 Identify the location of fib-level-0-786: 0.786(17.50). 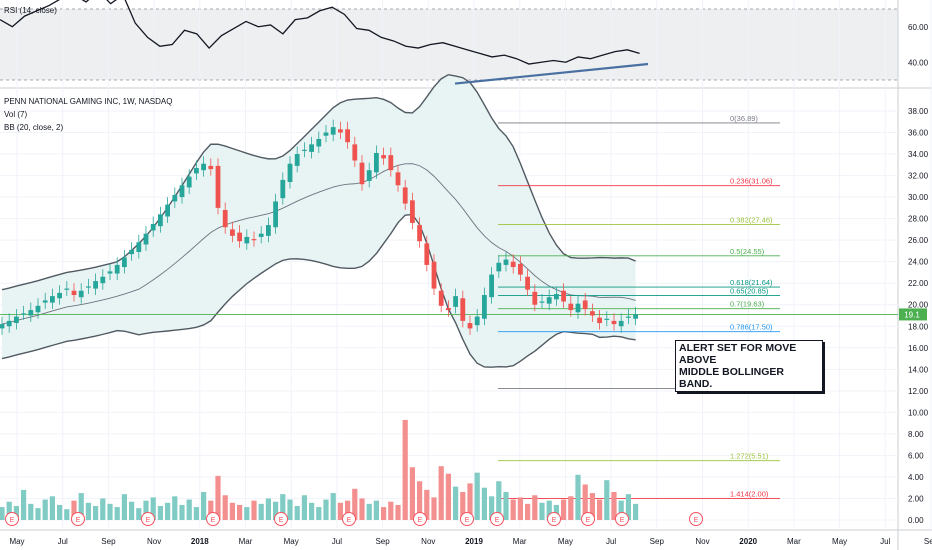
(639, 328).